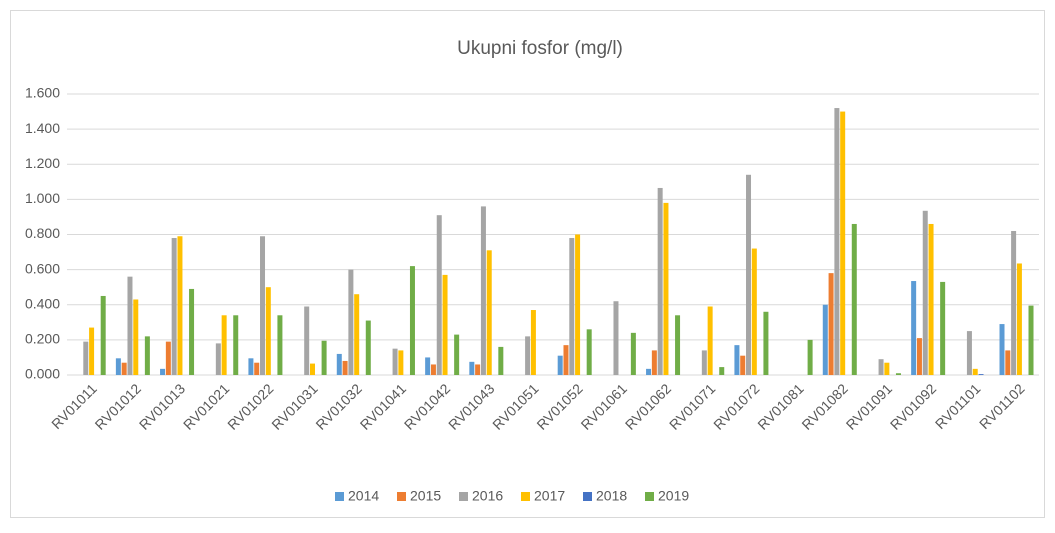 Image resolution: width=1055 pixels, height=533 pixels. Describe the element at coordinates (540, 48) in the screenshot. I see `chart-title: Ukupni fosfor (mg/l)` at that location.